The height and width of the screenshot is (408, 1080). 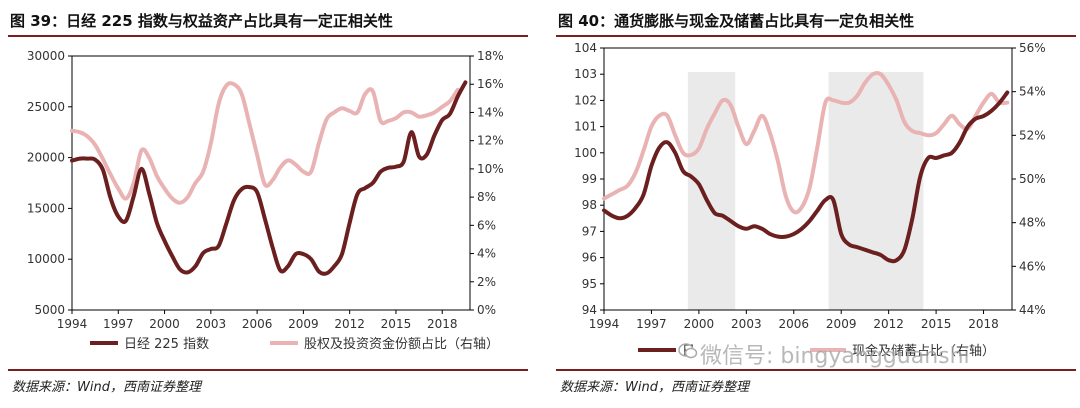 What do you see at coordinates (49, 310) in the screenshot?
I see `left-axis-tick-label: 5000` at bounding box center [49, 310].